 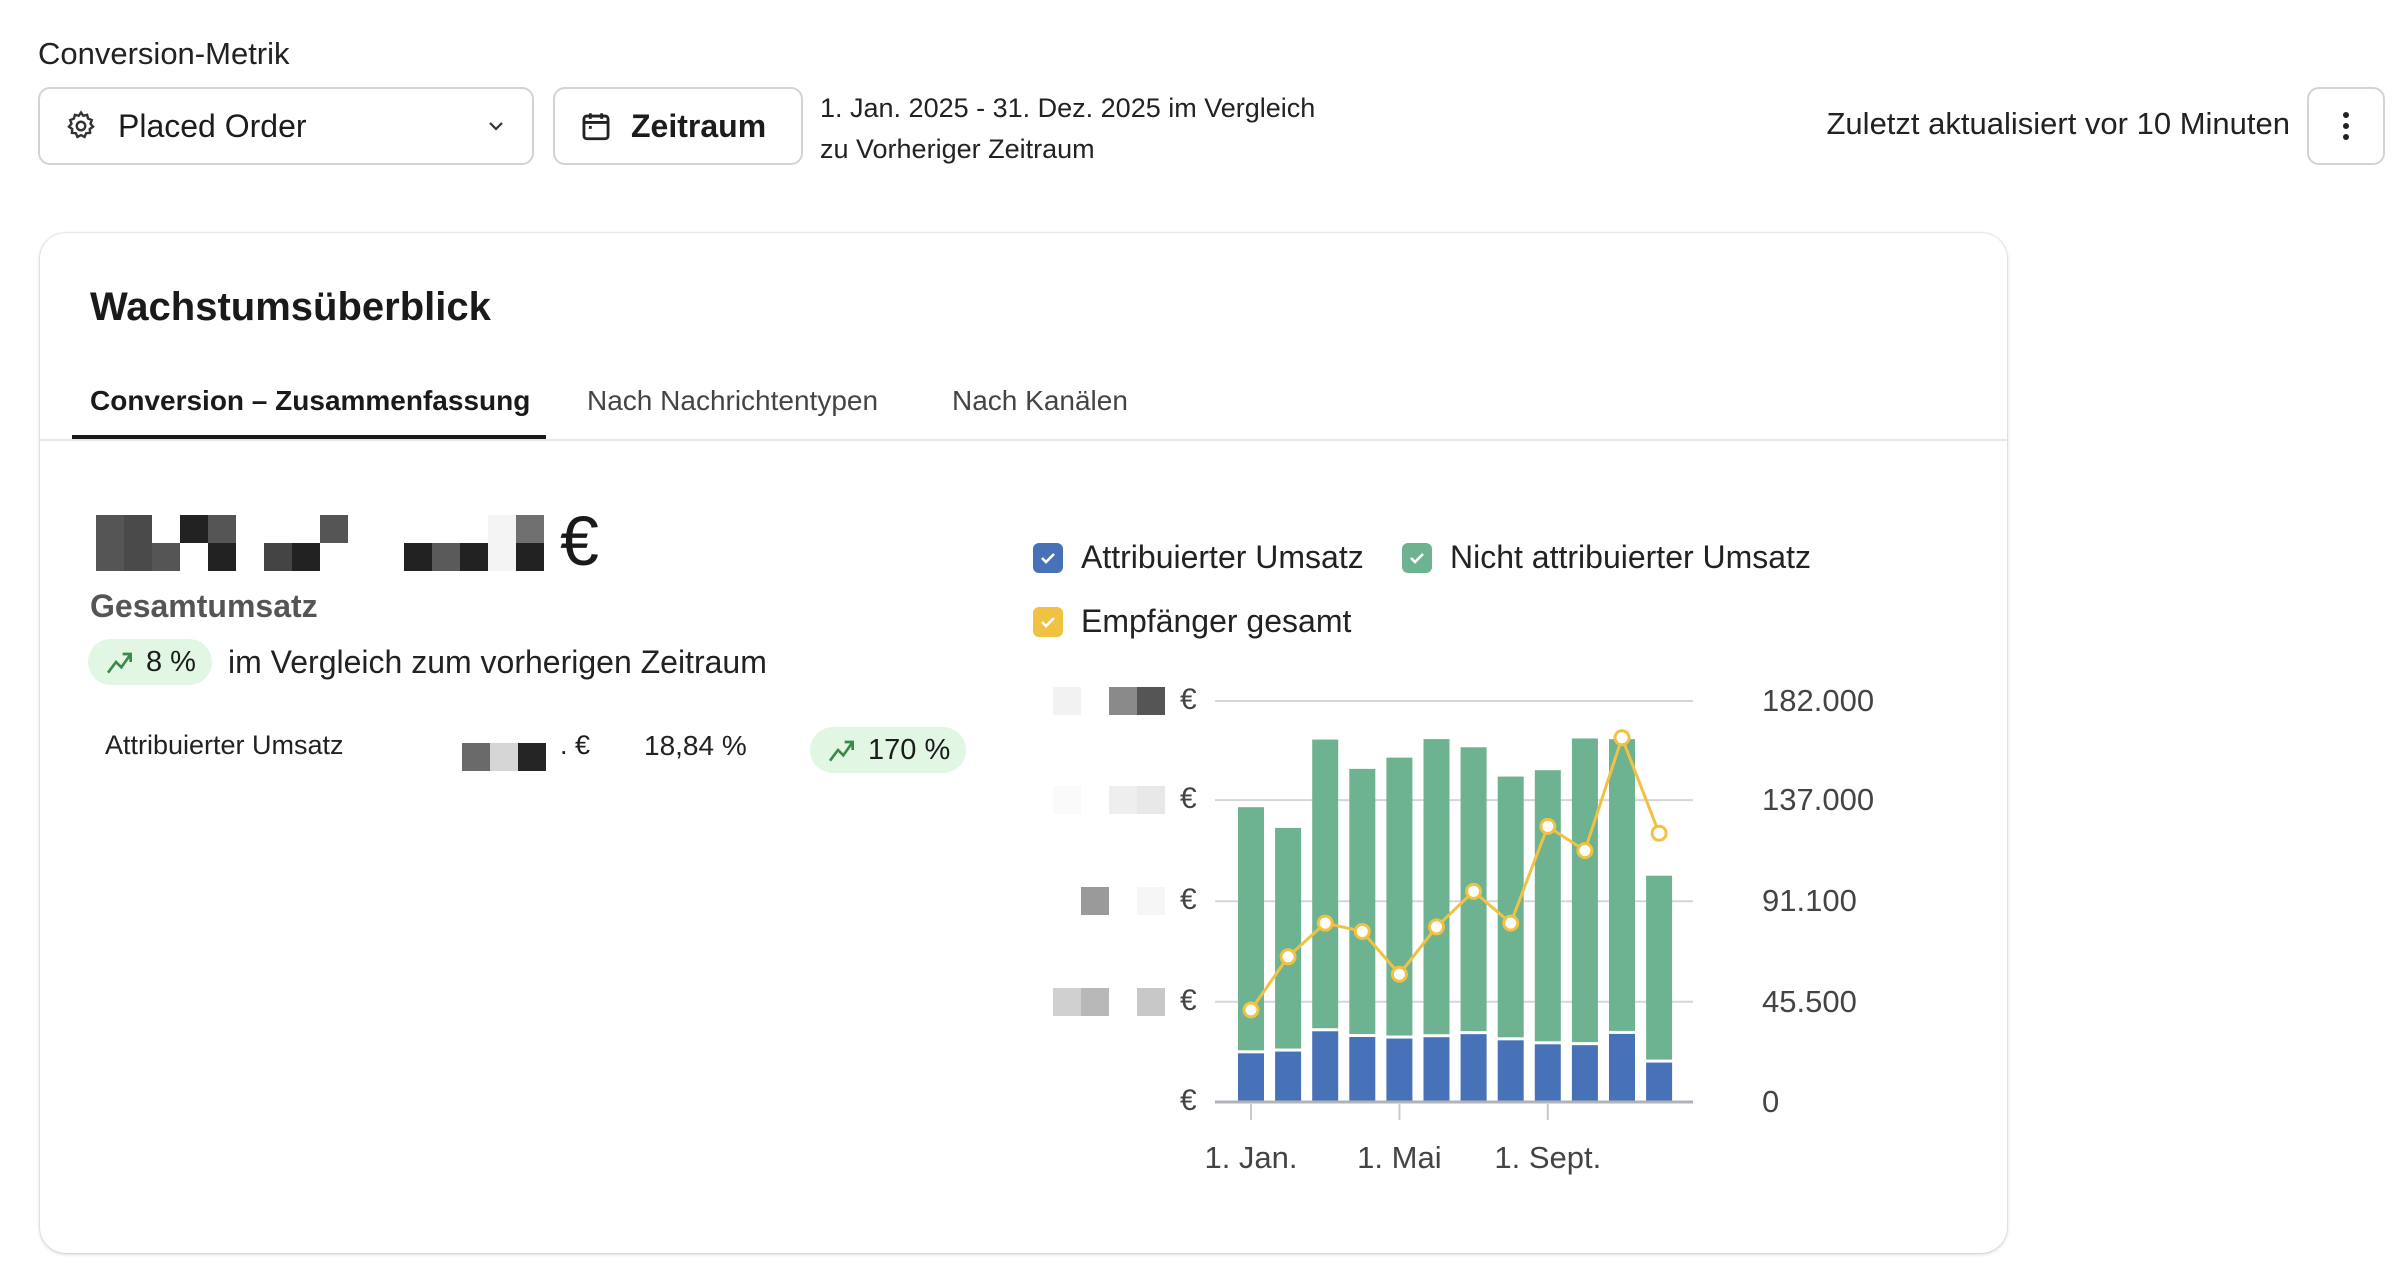 I want to click on date-range-button: Zeitraum, so click(x=678, y=126).